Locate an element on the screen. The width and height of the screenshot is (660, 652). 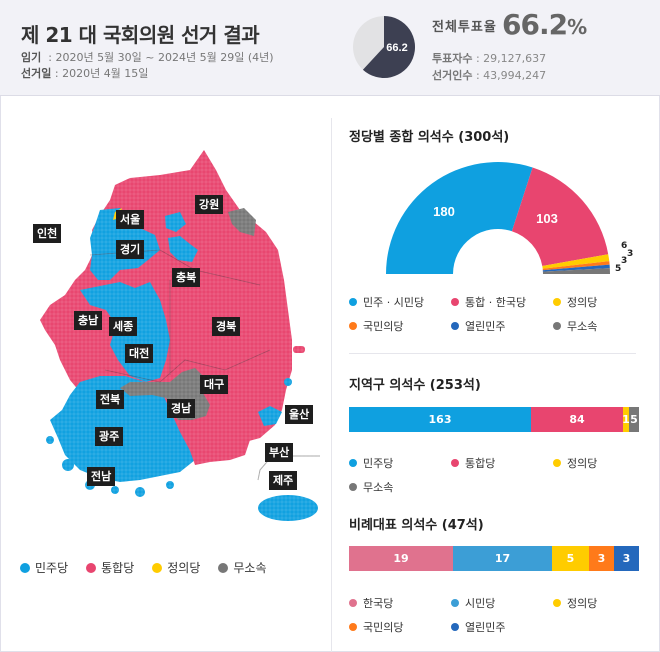
region-label-busan: 부산 is located at coordinates (279, 452).